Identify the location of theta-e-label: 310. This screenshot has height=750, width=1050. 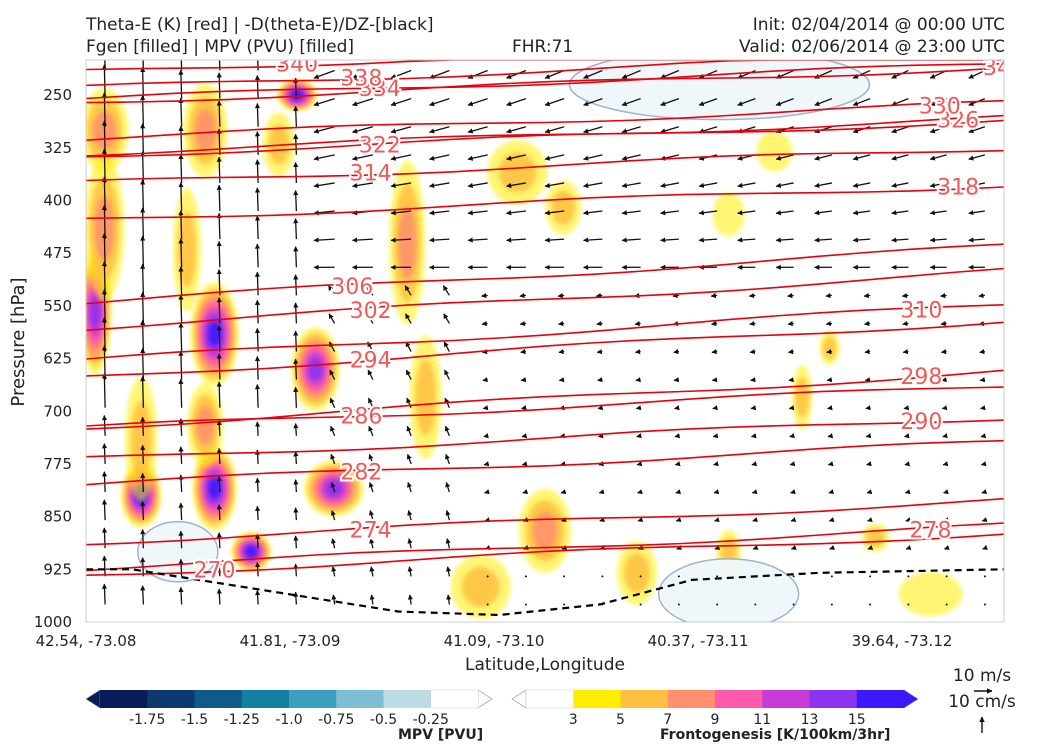
(921, 310).